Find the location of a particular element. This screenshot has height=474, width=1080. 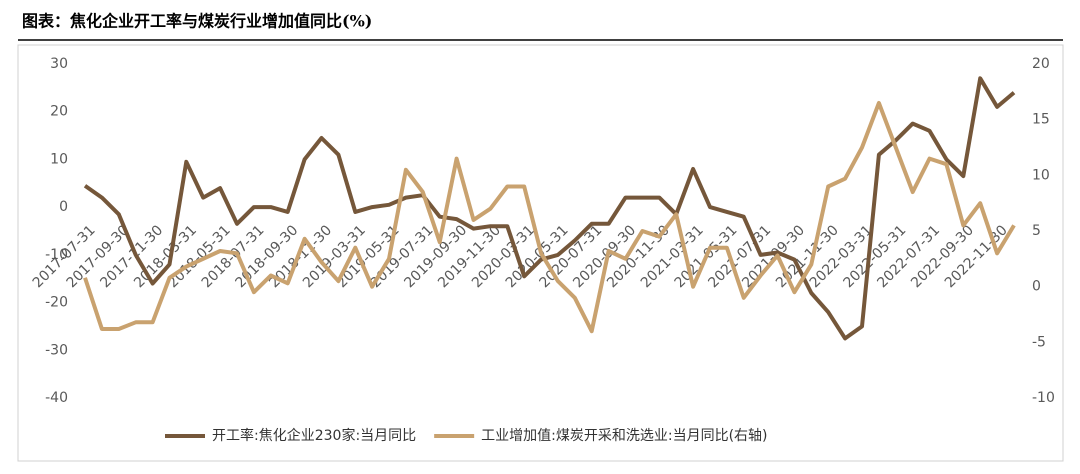

legend-label: 工业增加值:煤炭开采和洗选业:当月同比(右轴) is located at coordinates (624, 436).